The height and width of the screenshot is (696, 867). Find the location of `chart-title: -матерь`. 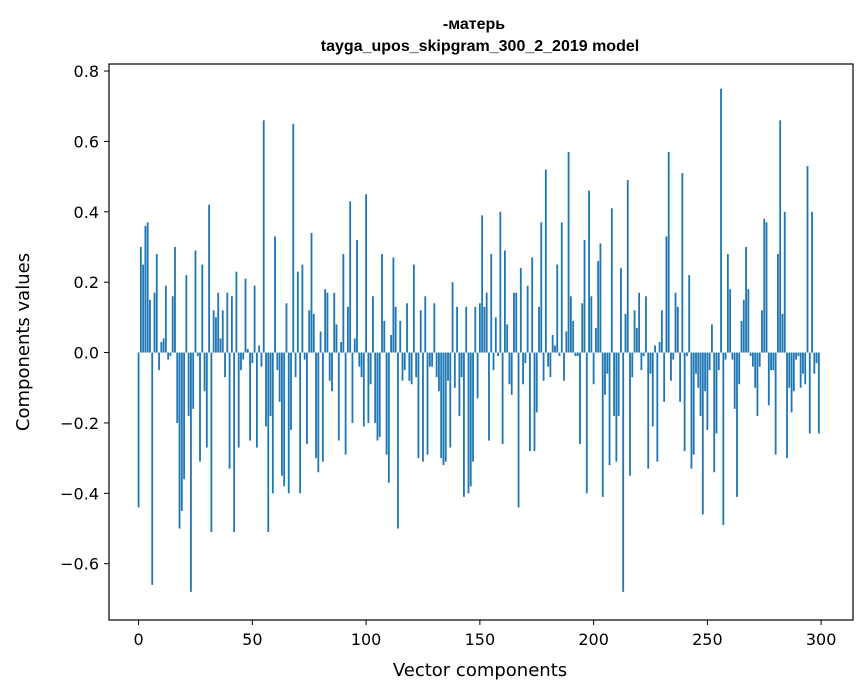

chart-title: -матерь is located at coordinates (474, 24).